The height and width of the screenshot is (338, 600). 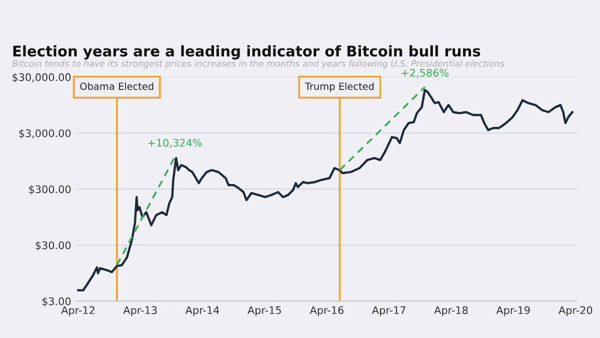 What do you see at coordinates (41, 78) in the screenshot?
I see `y-tick-label: $30,000.00` at bounding box center [41, 78].